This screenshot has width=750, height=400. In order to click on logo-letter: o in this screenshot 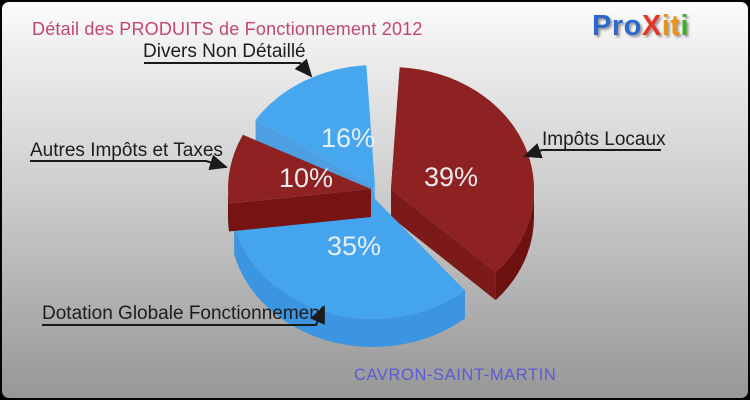, I will do `click(632, 26)`.